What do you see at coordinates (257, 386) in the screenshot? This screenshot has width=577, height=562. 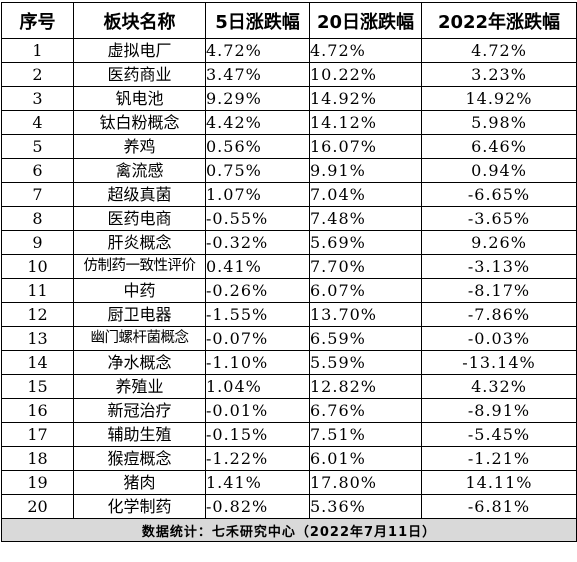 I see `change-5day: 1.04%` at bounding box center [257, 386].